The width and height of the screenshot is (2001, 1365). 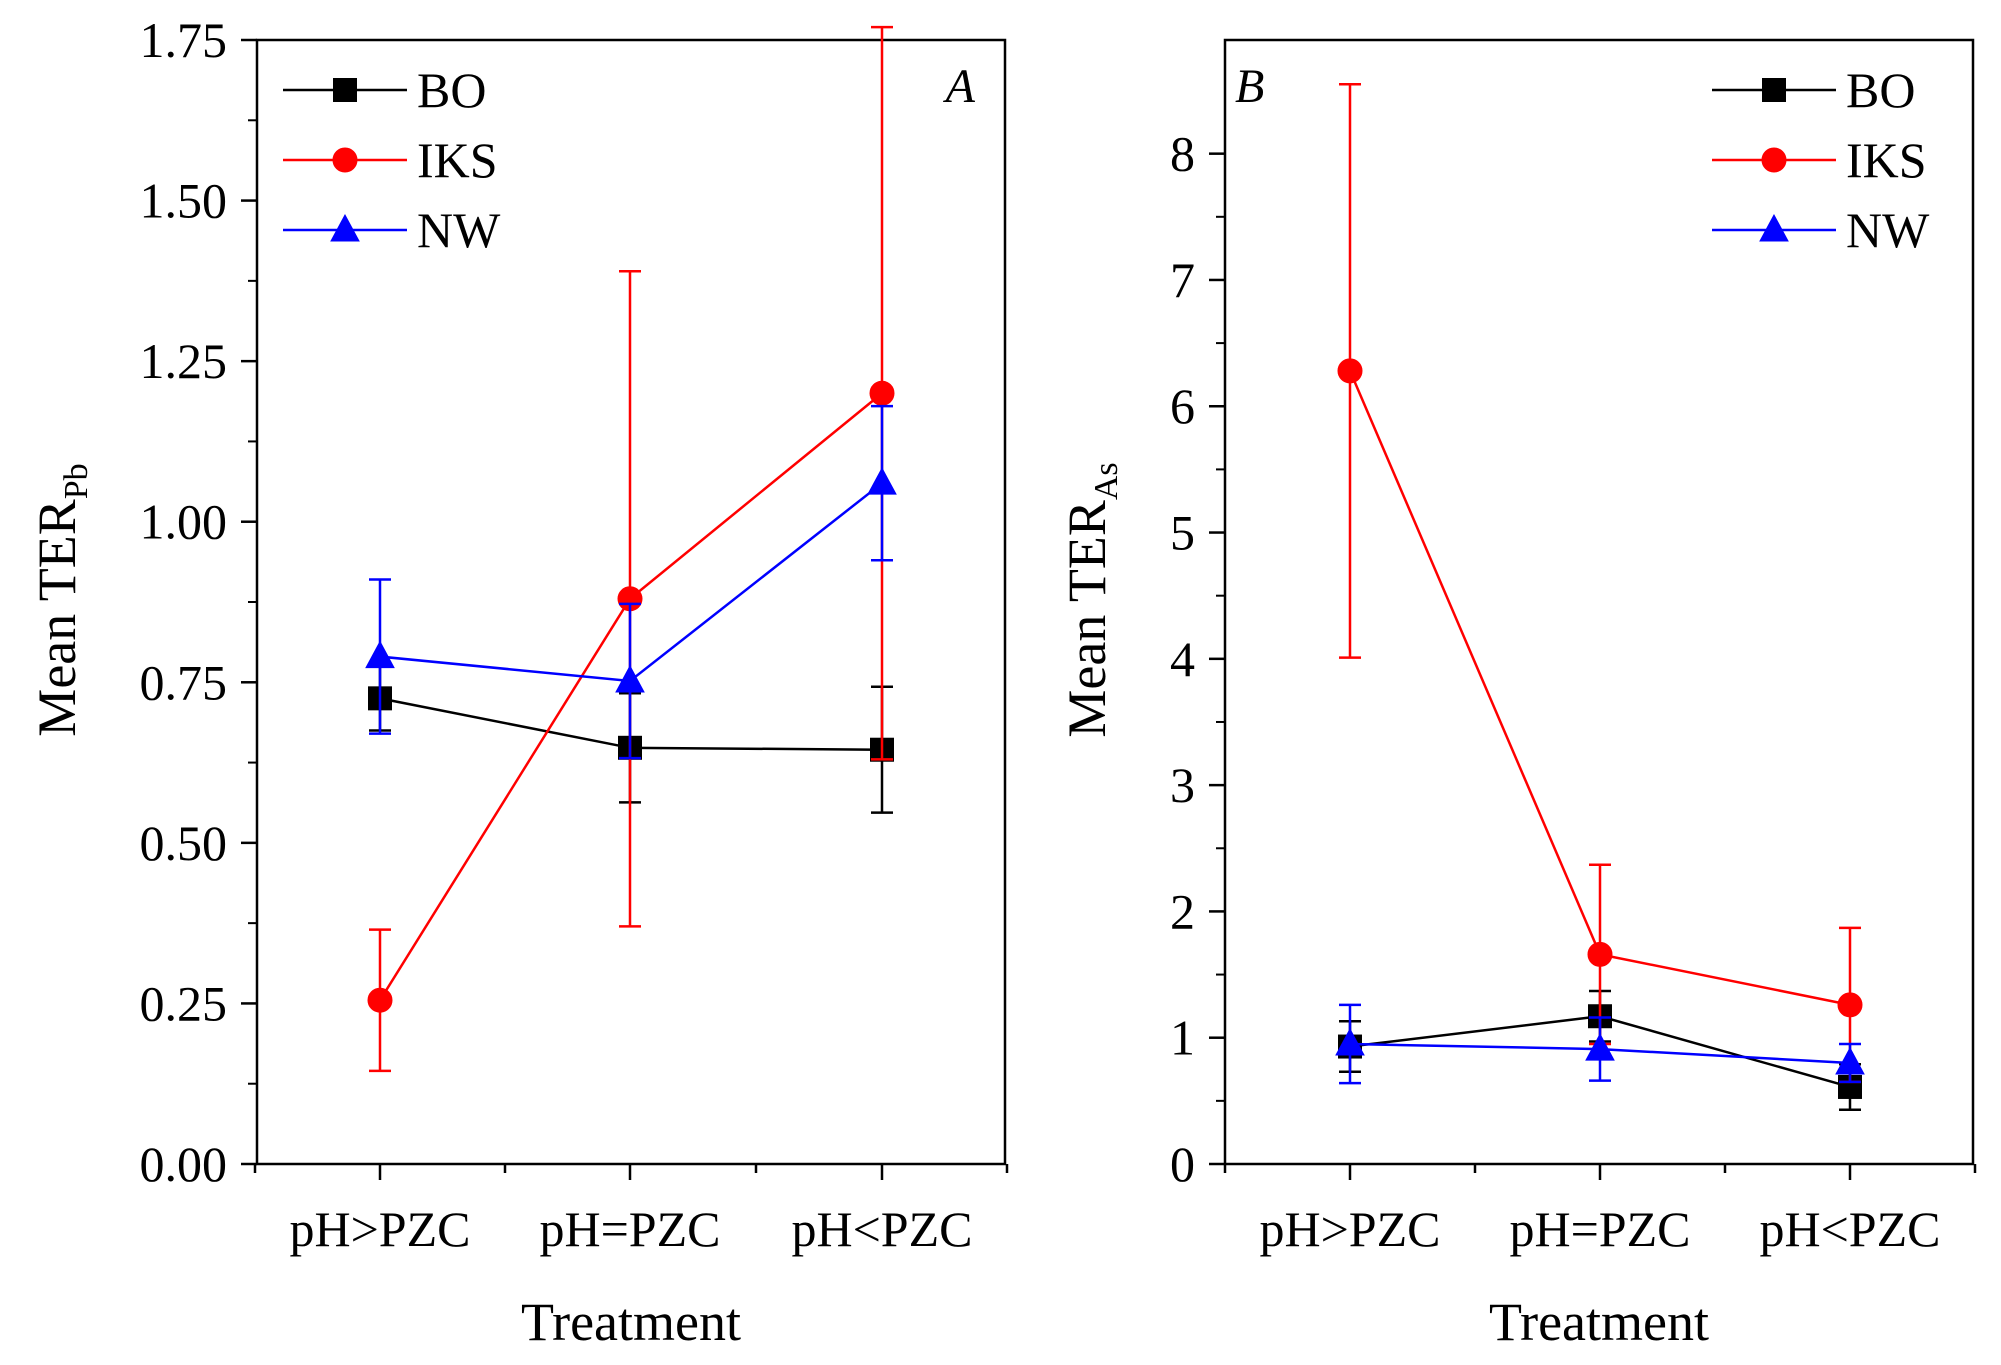 I want to click on y-tick-label: 5, so click(x=1182, y=533).